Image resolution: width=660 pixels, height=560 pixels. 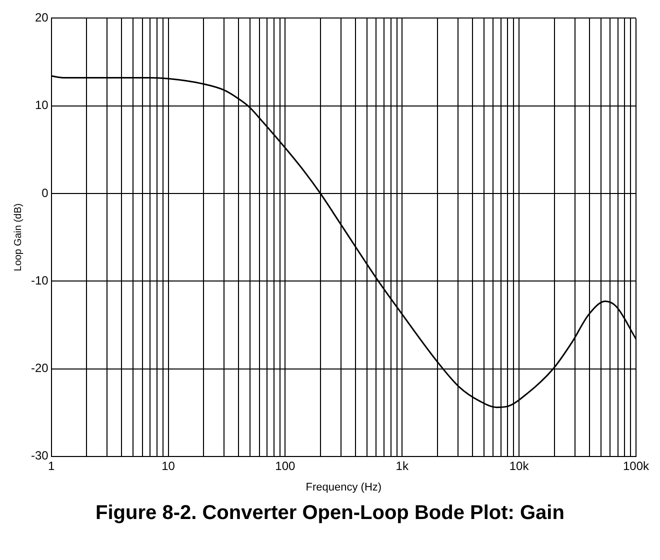 What do you see at coordinates (285, 465) in the screenshot?
I see `x-tick-label: 100` at bounding box center [285, 465].